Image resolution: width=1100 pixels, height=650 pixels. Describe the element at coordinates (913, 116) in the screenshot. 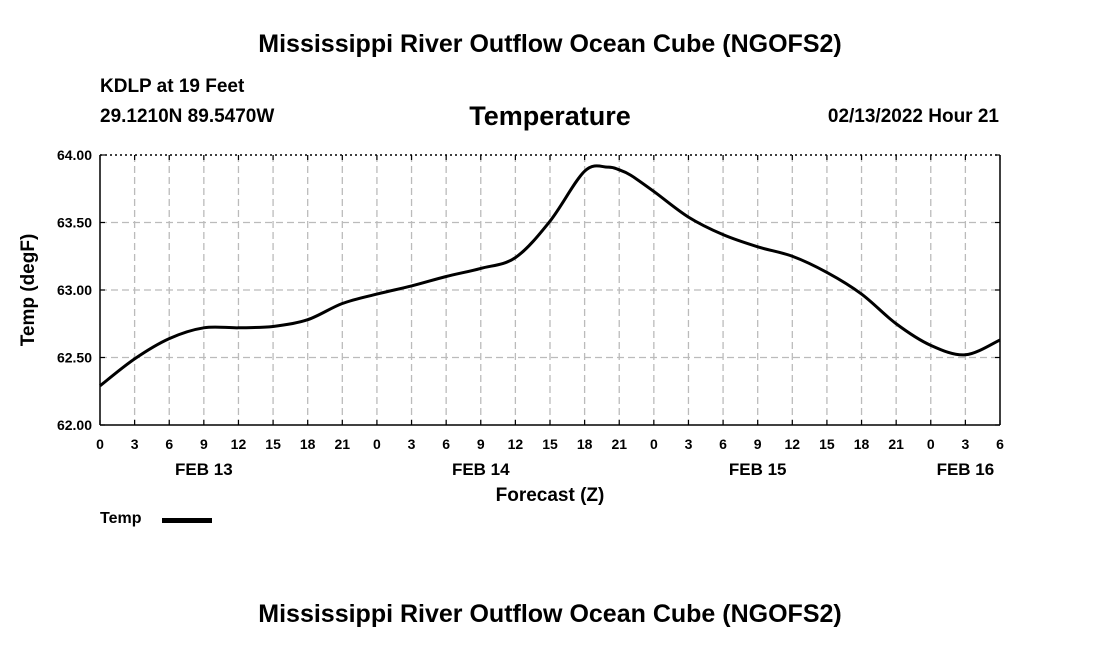

I see `datetime-label: 02/13/2022 Hour 21` at that location.